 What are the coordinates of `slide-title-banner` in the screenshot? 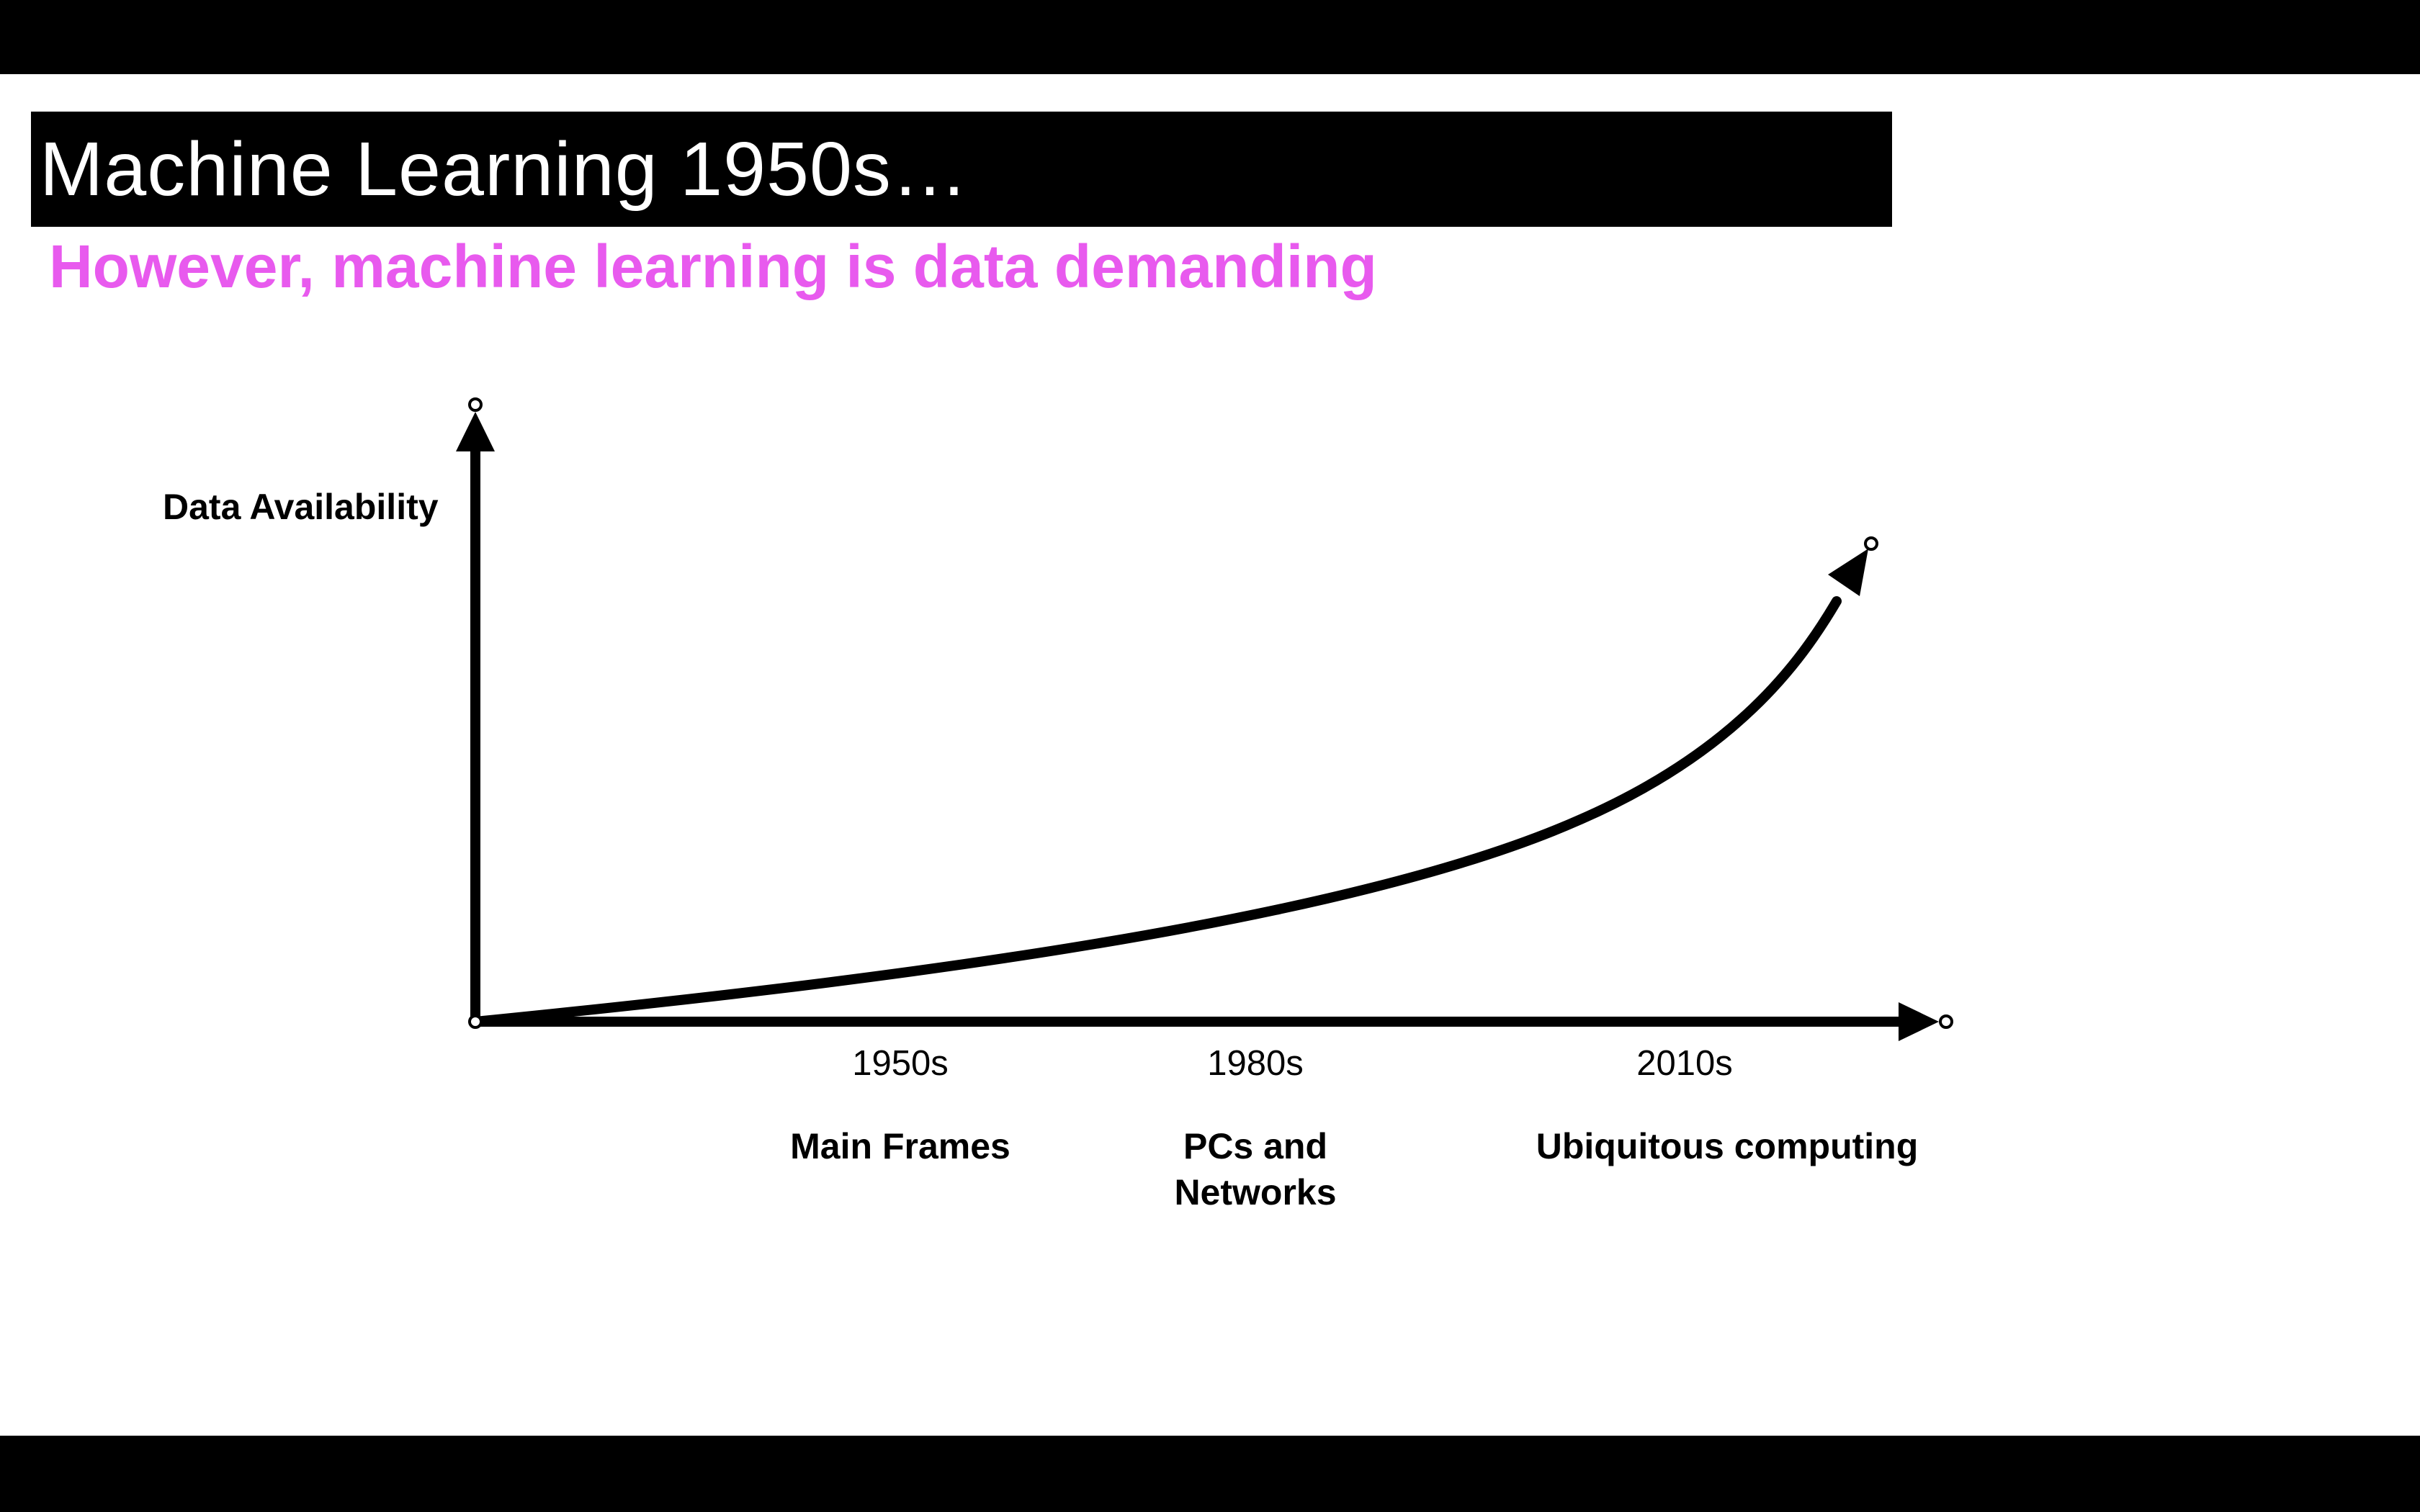 It's located at (961, 169).